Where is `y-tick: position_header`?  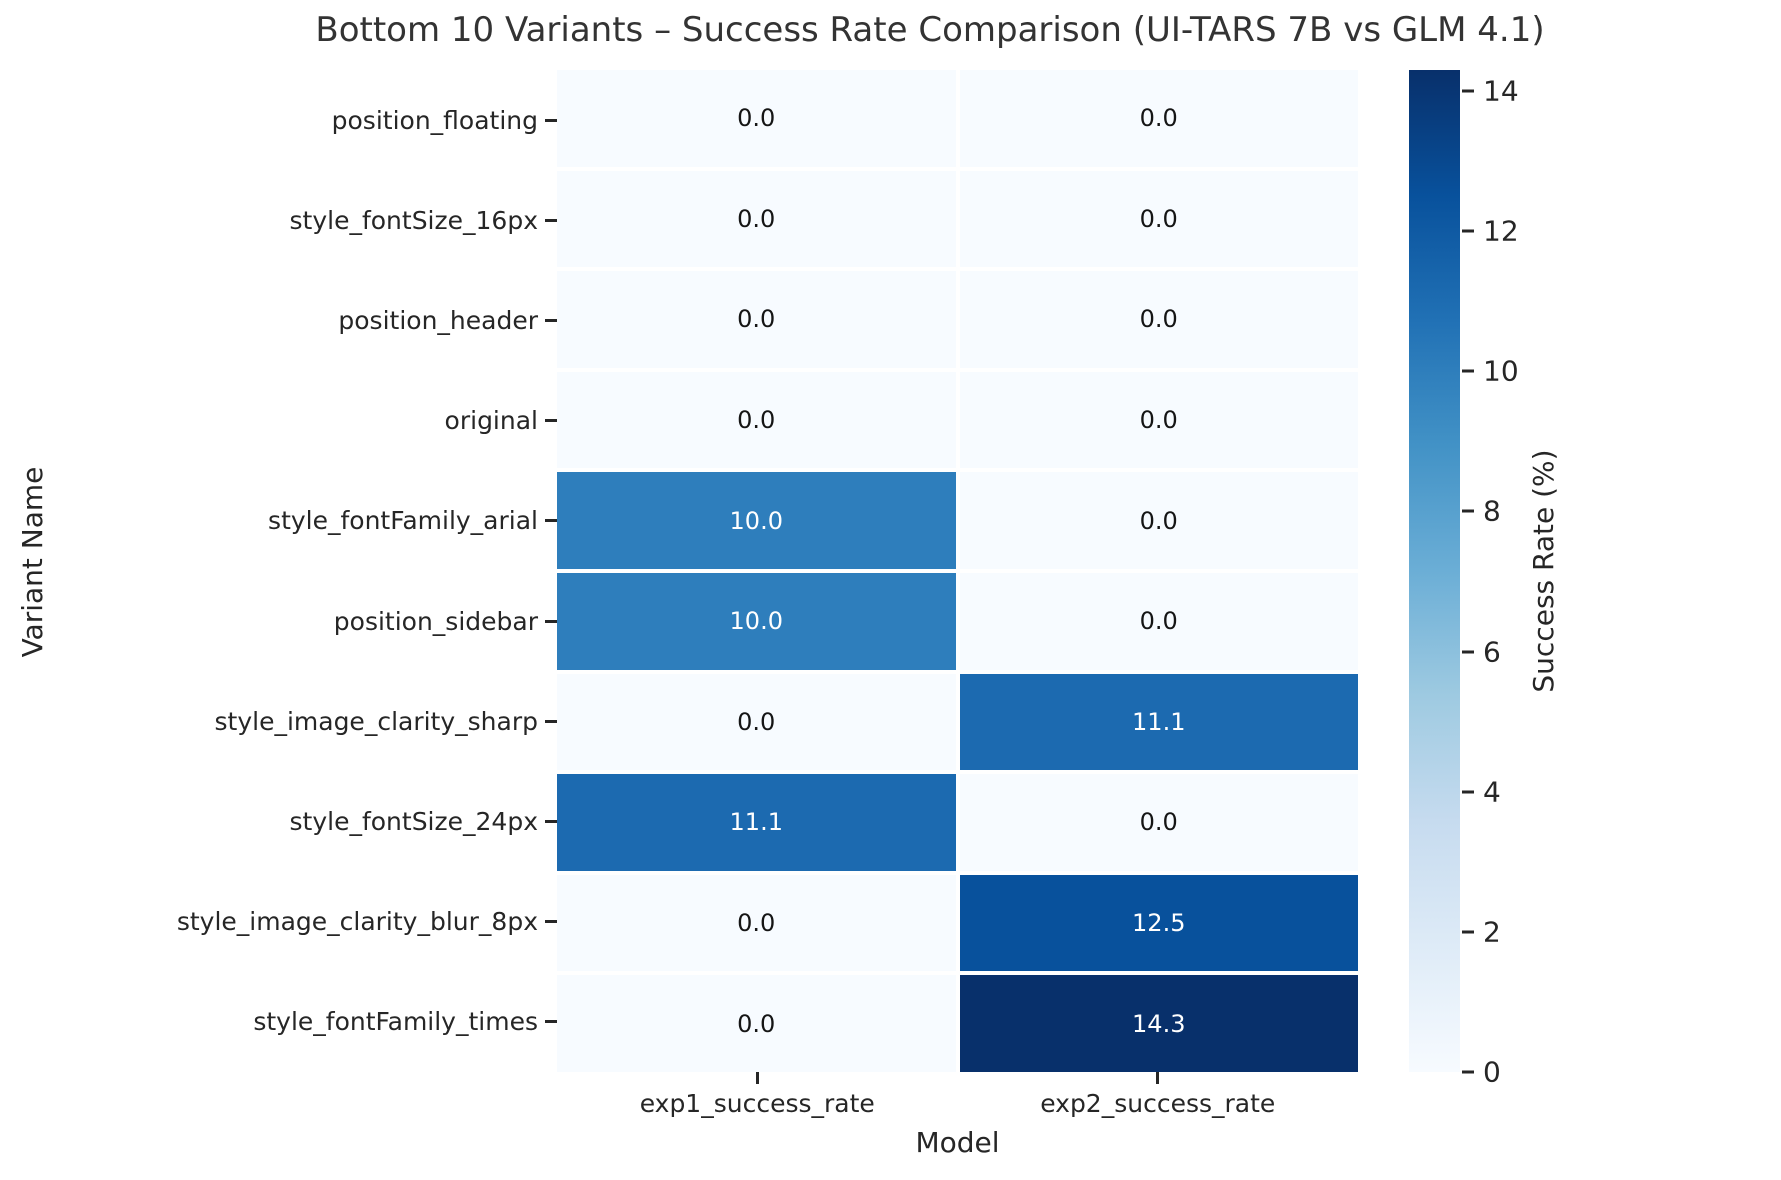 y-tick: position_header is located at coordinates (278, 320).